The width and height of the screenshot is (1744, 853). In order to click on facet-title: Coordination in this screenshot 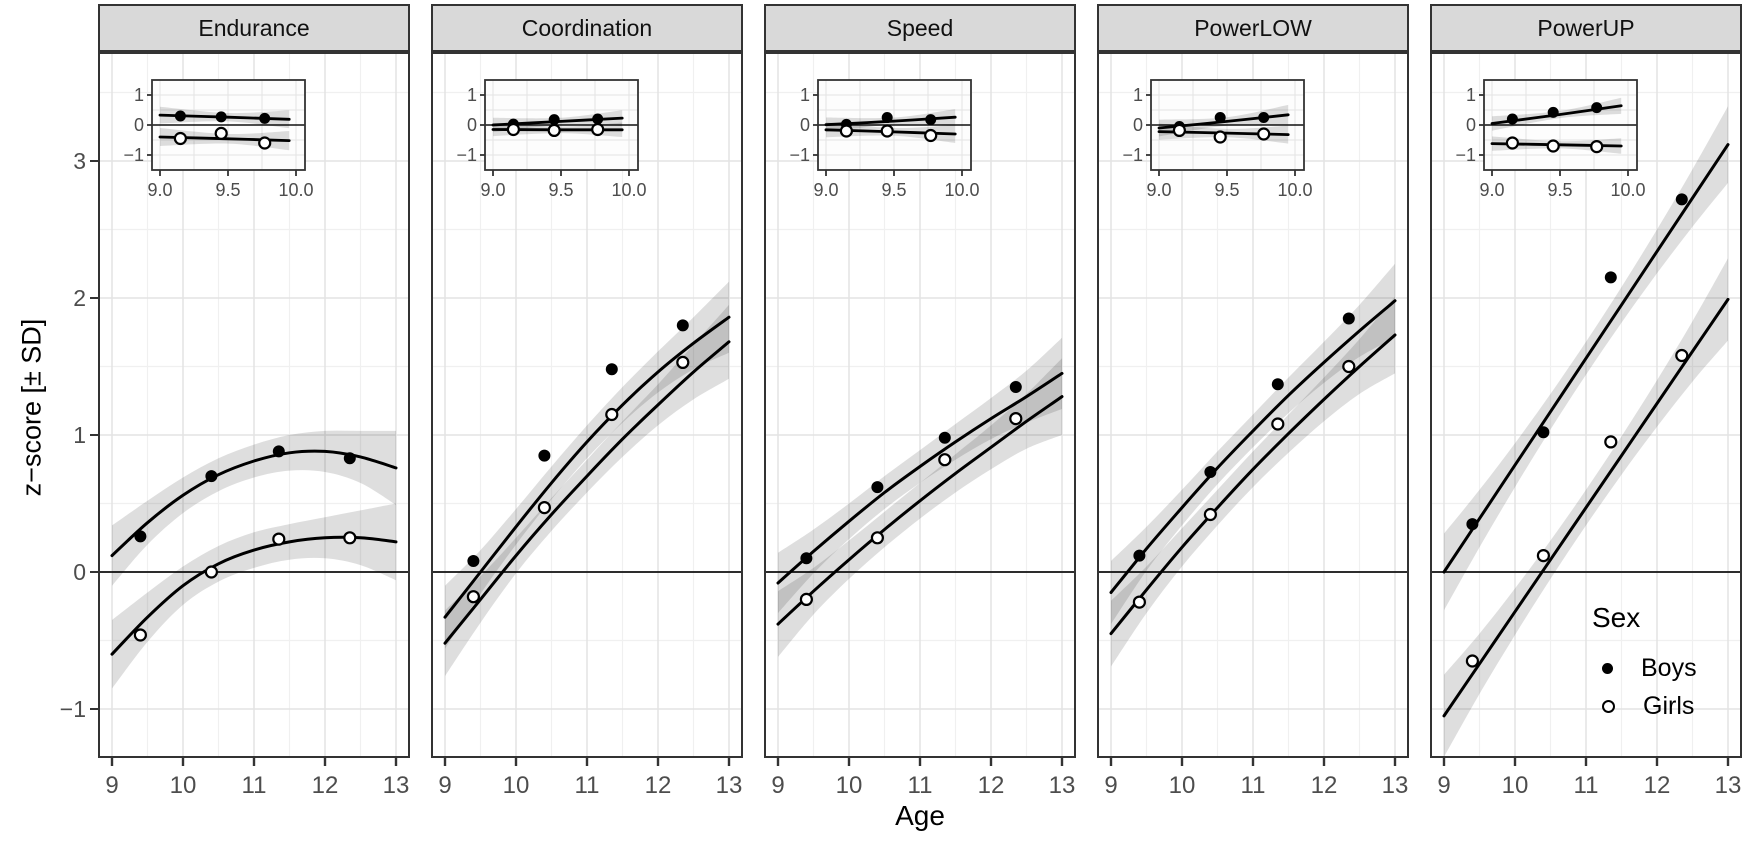, I will do `click(587, 27)`.